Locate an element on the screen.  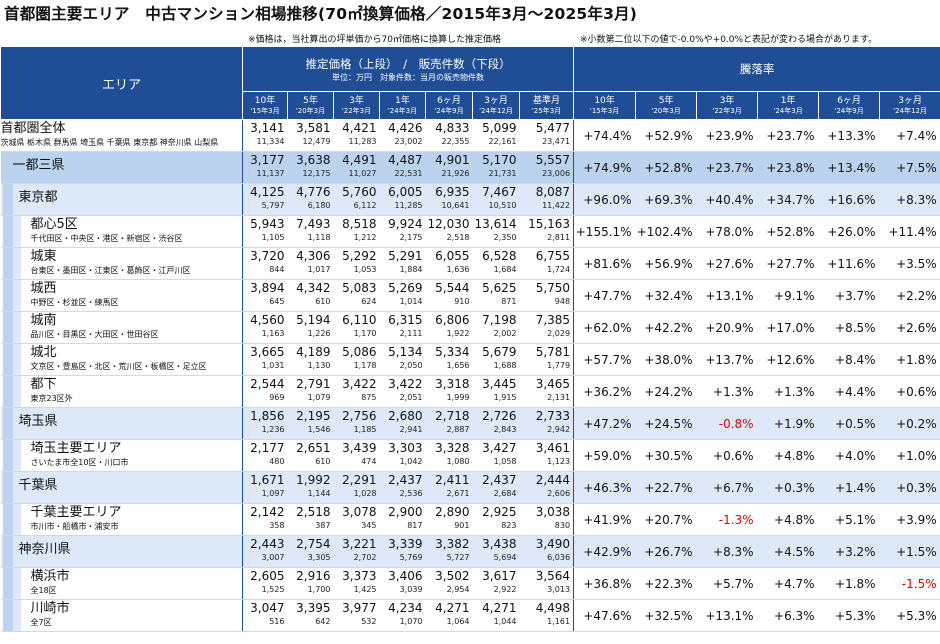
listing-count: 1,236 is located at coordinates (273, 429).